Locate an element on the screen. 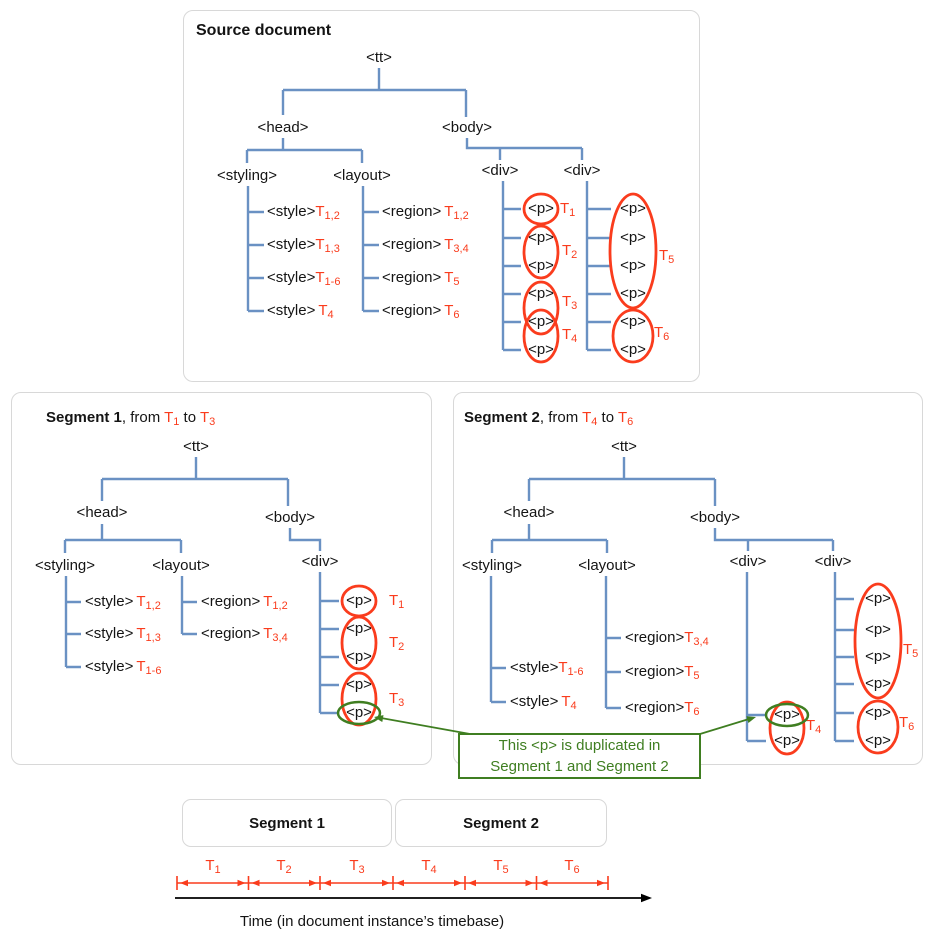 The height and width of the screenshot is (946, 935). source-style-node: <style>T1-6 is located at coordinates (304, 278).